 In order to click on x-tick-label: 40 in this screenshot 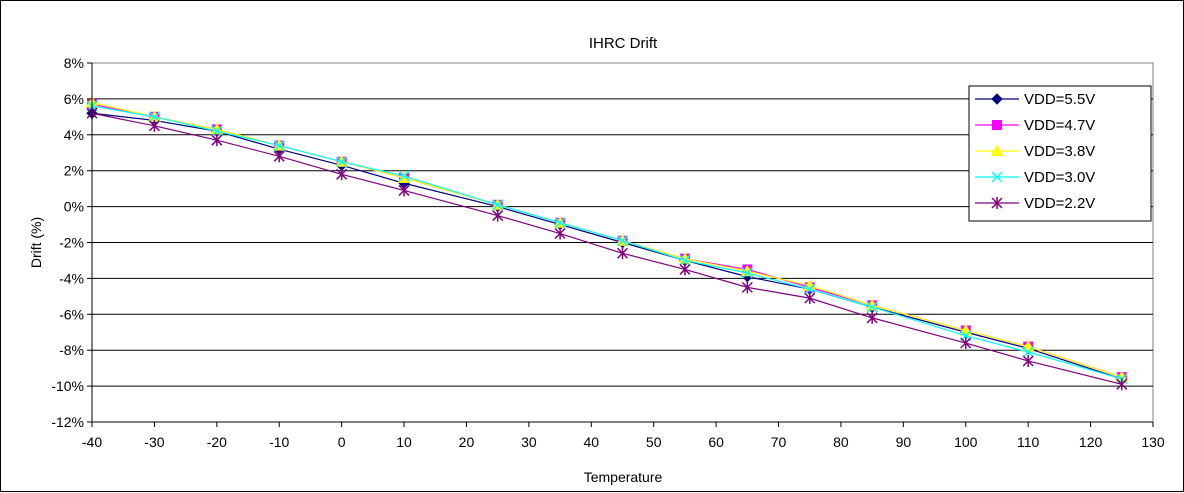, I will do `click(592, 442)`.